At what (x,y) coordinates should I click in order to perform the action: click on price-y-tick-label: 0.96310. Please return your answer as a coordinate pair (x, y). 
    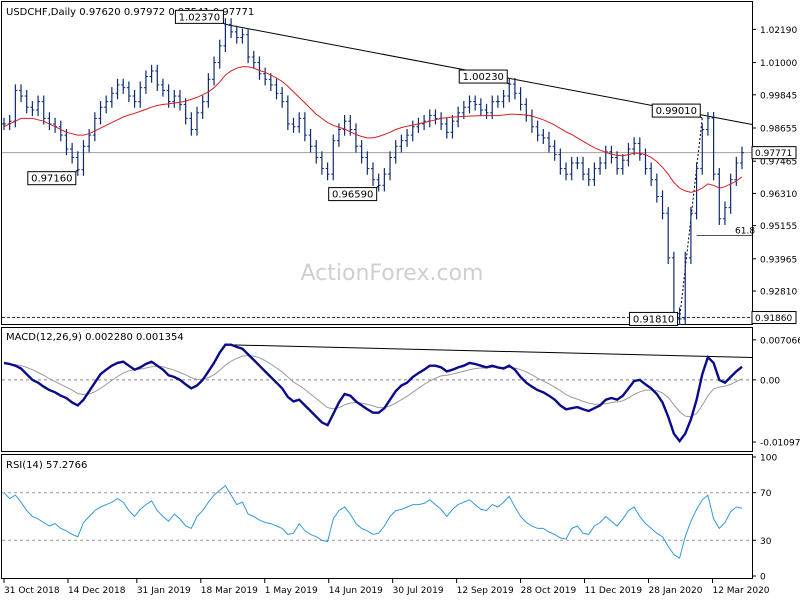
    Looking at the image, I should click on (778, 195).